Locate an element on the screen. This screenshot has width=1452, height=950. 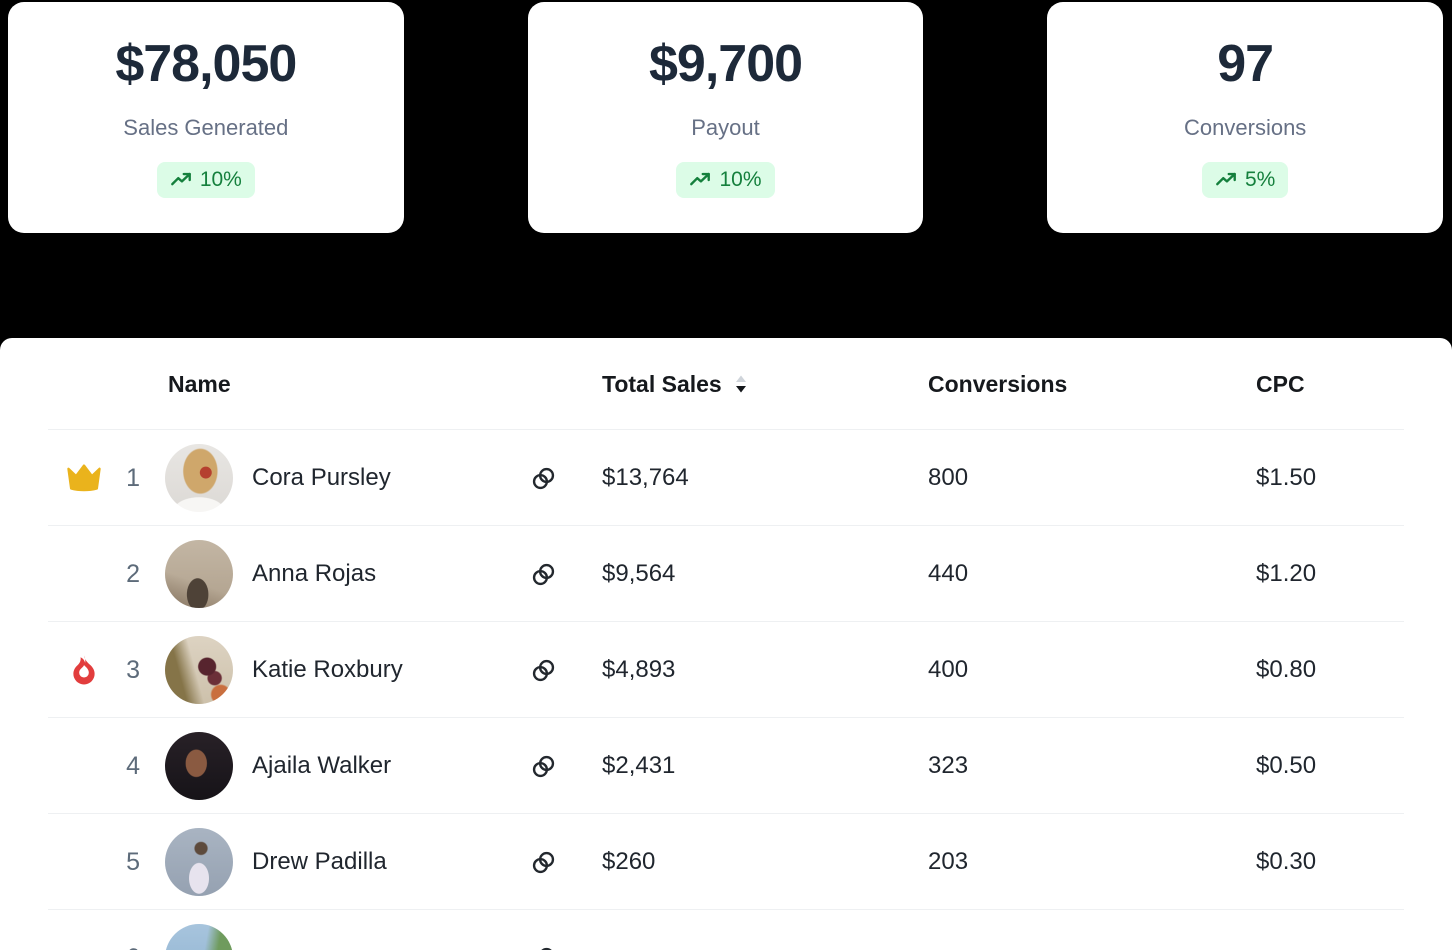
table-header-row: Name Total Sales Conversions CPC is located at coordinates (726, 384).